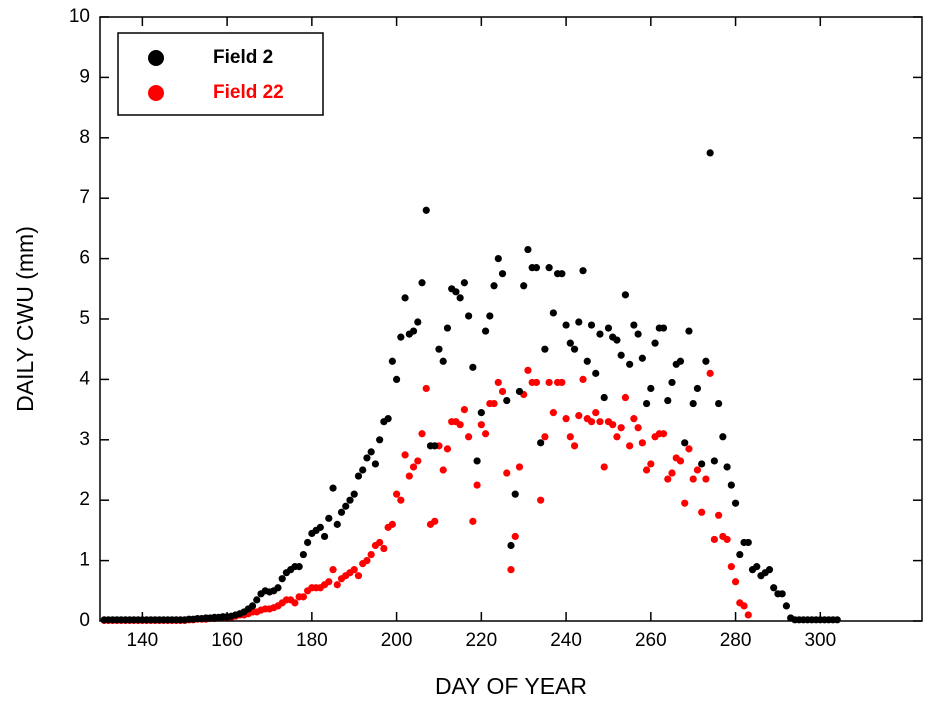 The image size is (935, 707). What do you see at coordinates (84, 499) in the screenshot?
I see `y-tick-label: 2` at bounding box center [84, 499].